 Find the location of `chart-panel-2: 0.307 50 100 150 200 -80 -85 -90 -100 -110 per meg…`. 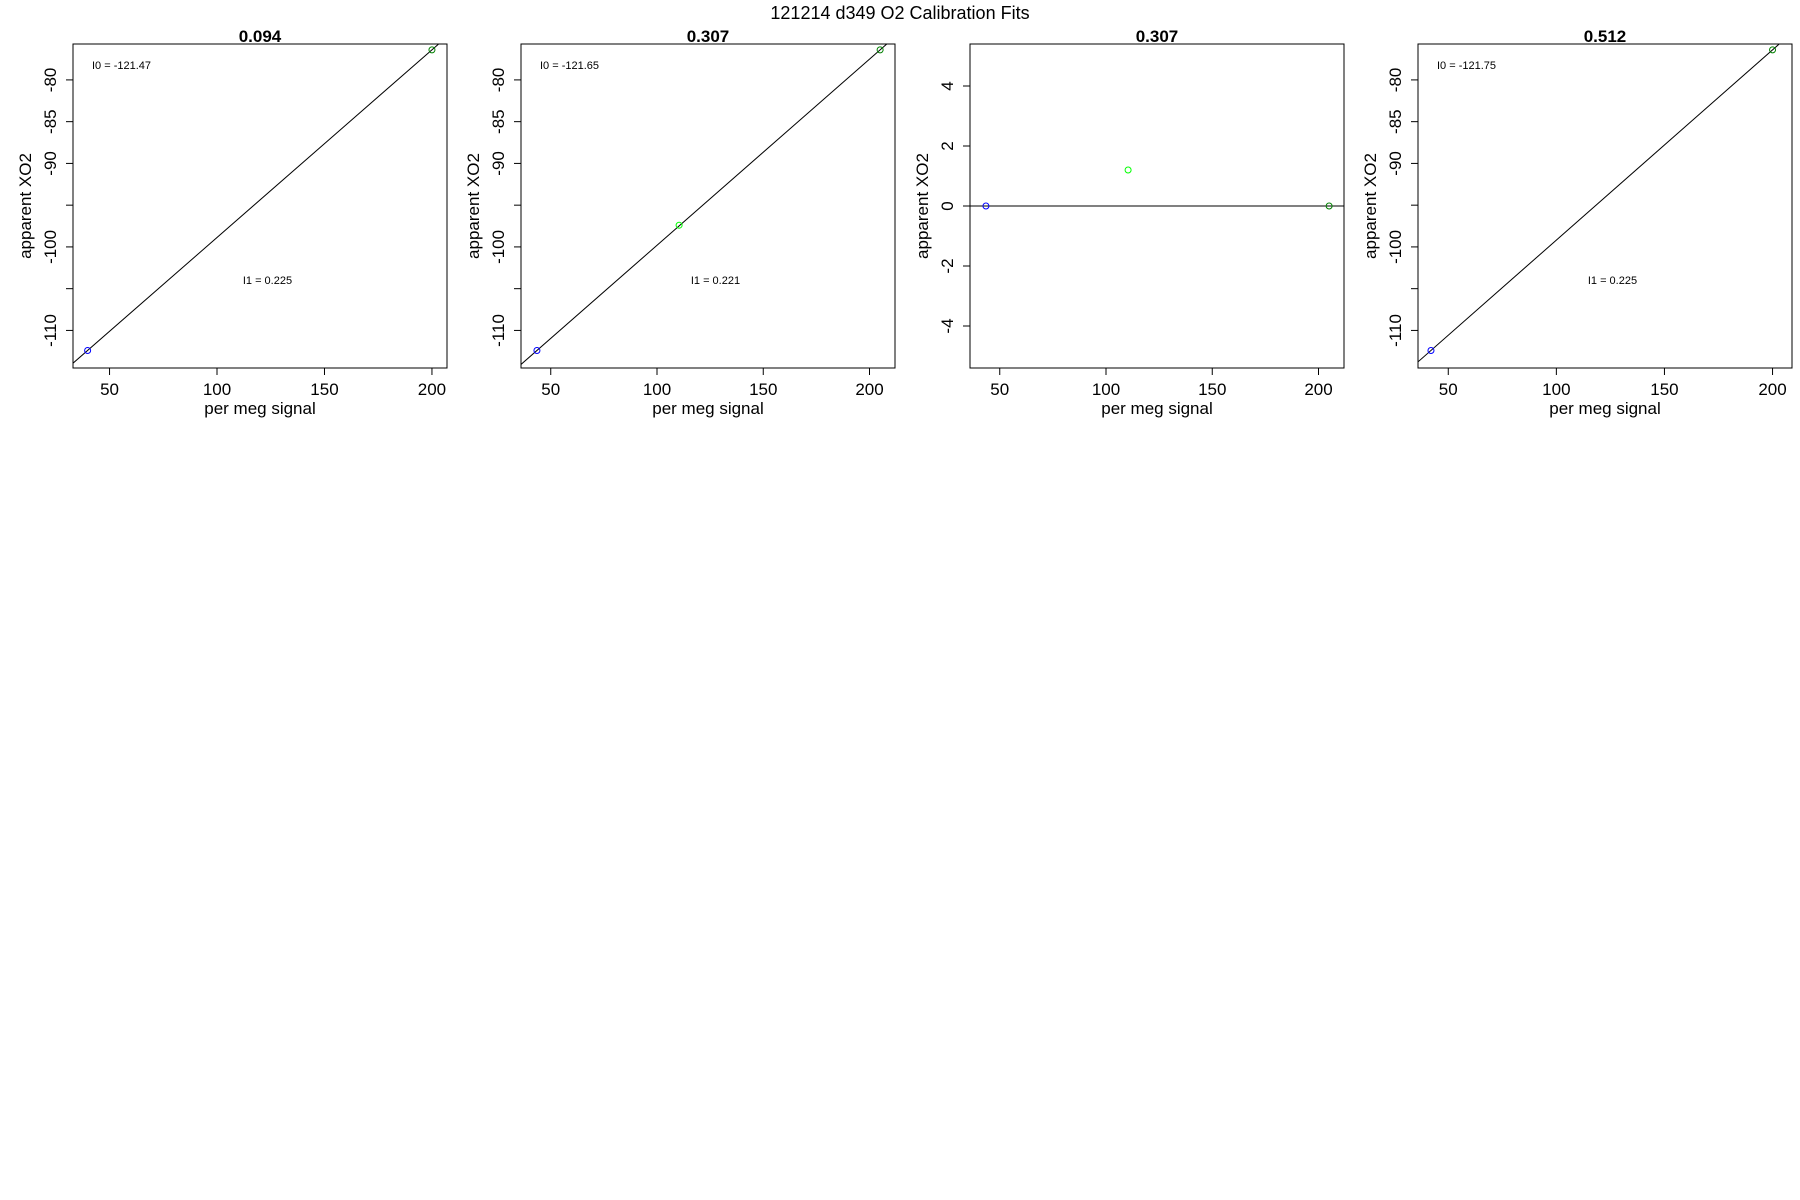

chart-panel-2: 0.307 50 100 150 200 -80 -85 -90 -100 -110 per meg… is located at coordinates (680, 222).